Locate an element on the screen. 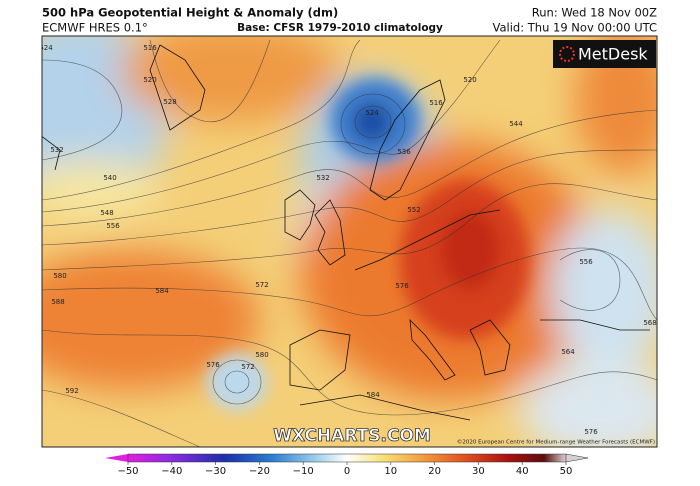  contour-label: 592 is located at coordinates (71, 391).